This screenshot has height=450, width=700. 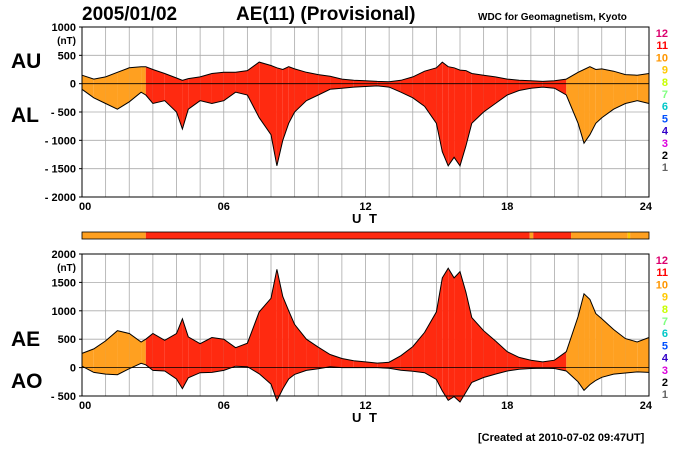 What do you see at coordinates (66, 41) in the screenshot?
I see `y-unit-label: (nT)` at bounding box center [66, 41].